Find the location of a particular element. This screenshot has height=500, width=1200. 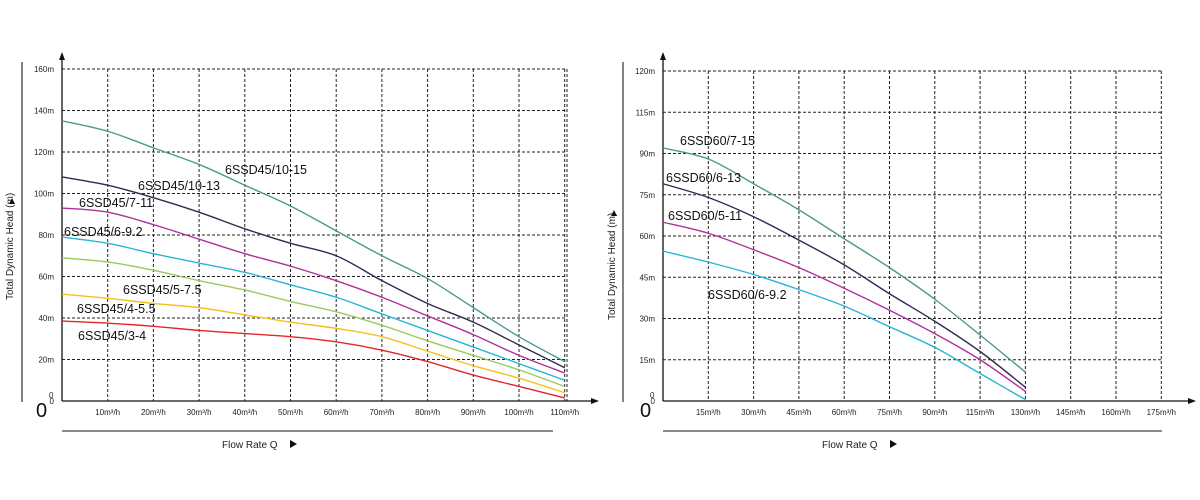

x-tick-label: 175m³/h is located at coordinates (1161, 412).